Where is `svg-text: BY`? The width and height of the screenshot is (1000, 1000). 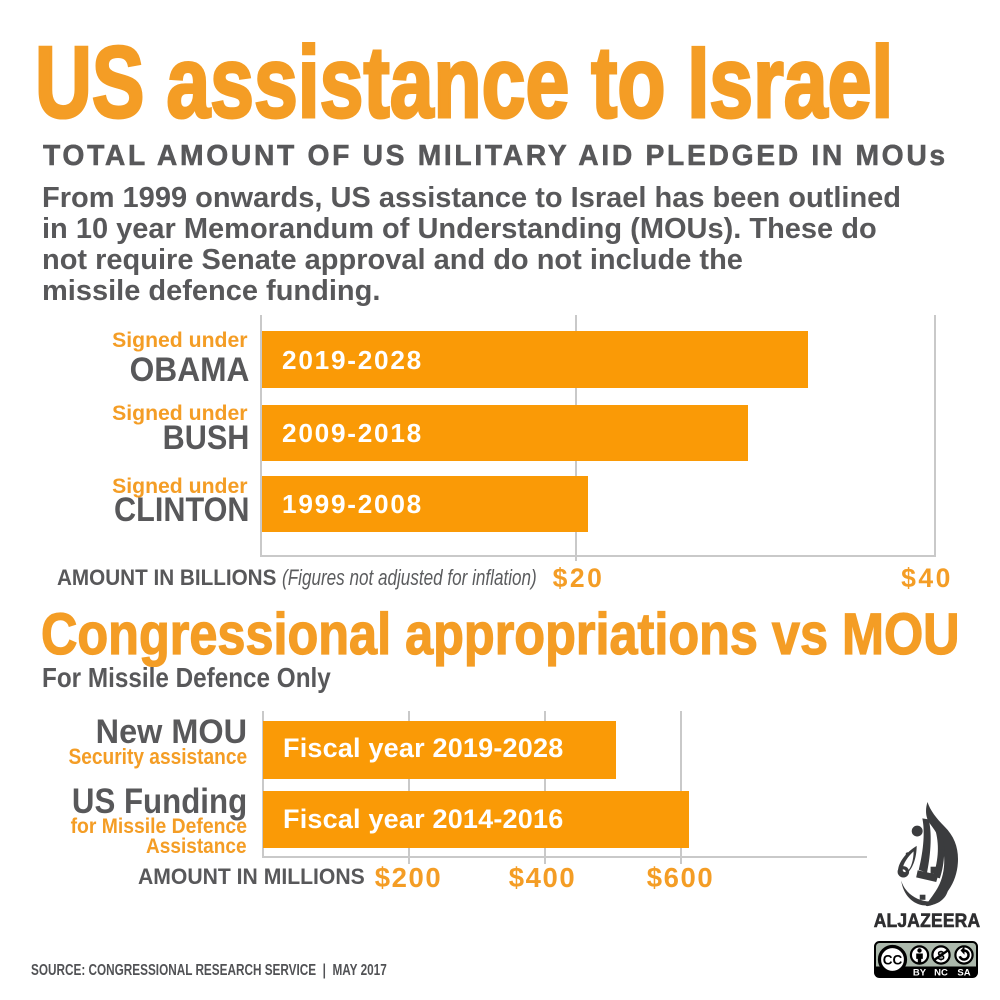 svg-text: BY is located at coordinates (920, 972).